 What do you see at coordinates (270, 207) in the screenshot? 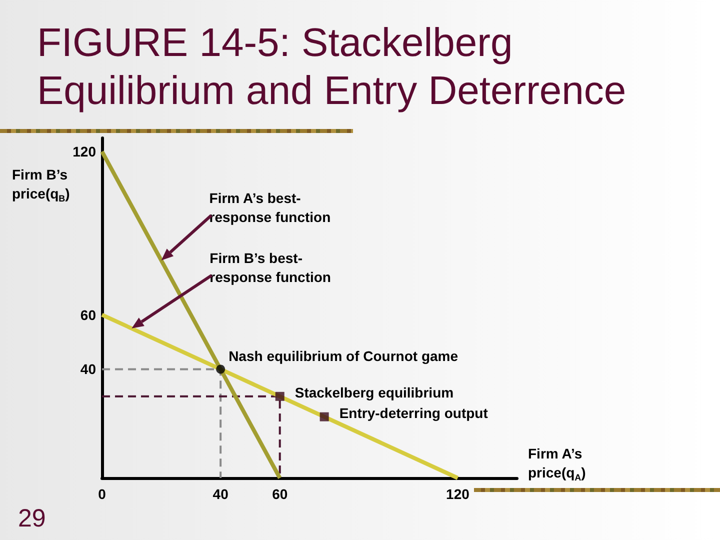
I see `annotation: Firm A’s best- response function` at bounding box center [270, 207].